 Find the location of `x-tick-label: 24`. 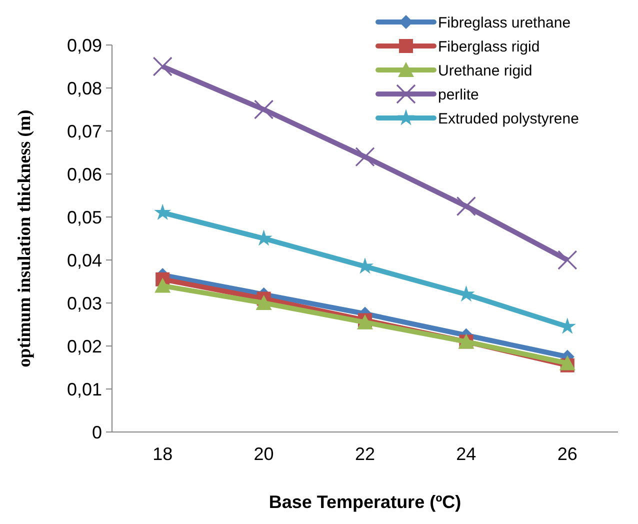

x-tick-label: 24 is located at coordinates (466, 454).